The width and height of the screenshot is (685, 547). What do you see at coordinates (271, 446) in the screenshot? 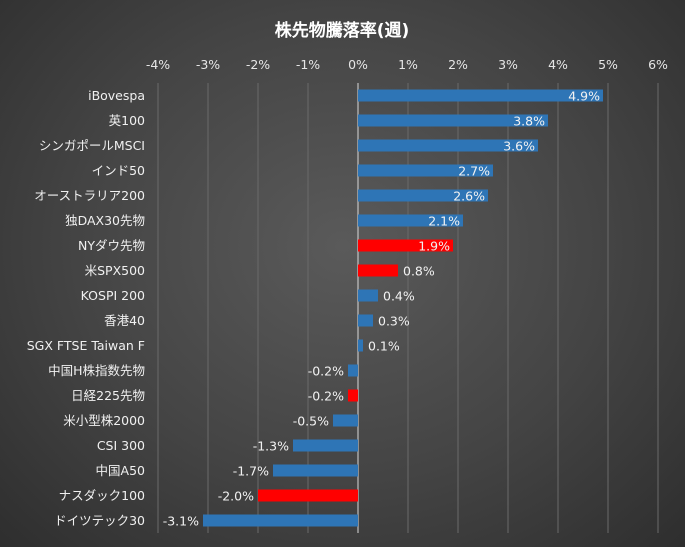
I see `data-label: -1.3%` at bounding box center [271, 446].